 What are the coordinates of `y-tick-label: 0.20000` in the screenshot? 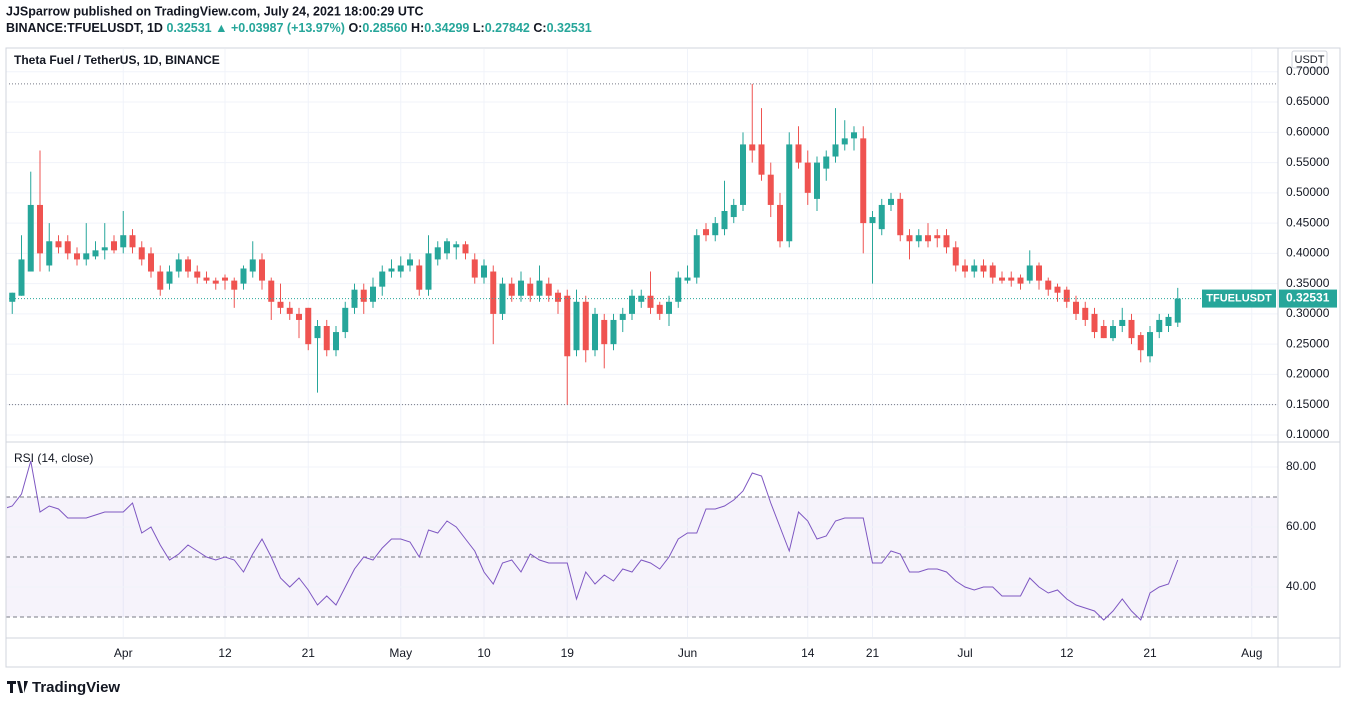 It's located at (1308, 374).